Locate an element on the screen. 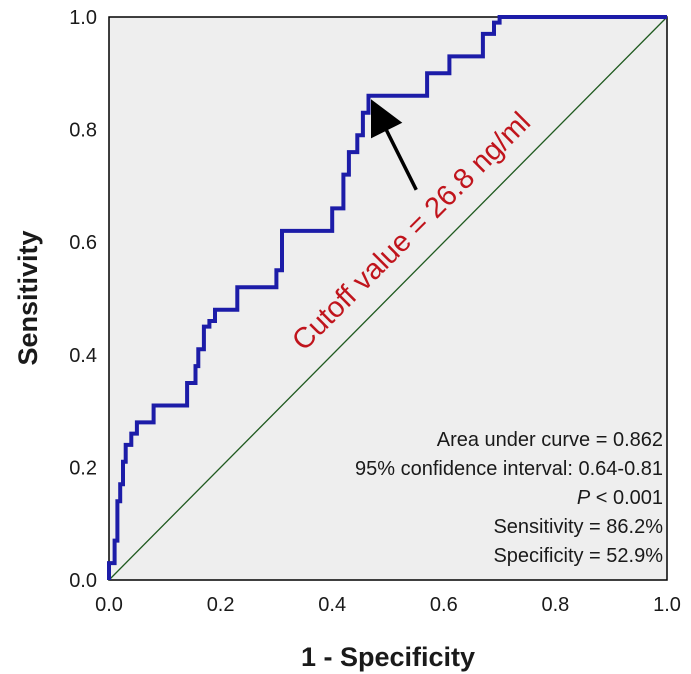 This screenshot has height=674, width=691. x-tick-label: 0.8 is located at coordinates (555, 605).